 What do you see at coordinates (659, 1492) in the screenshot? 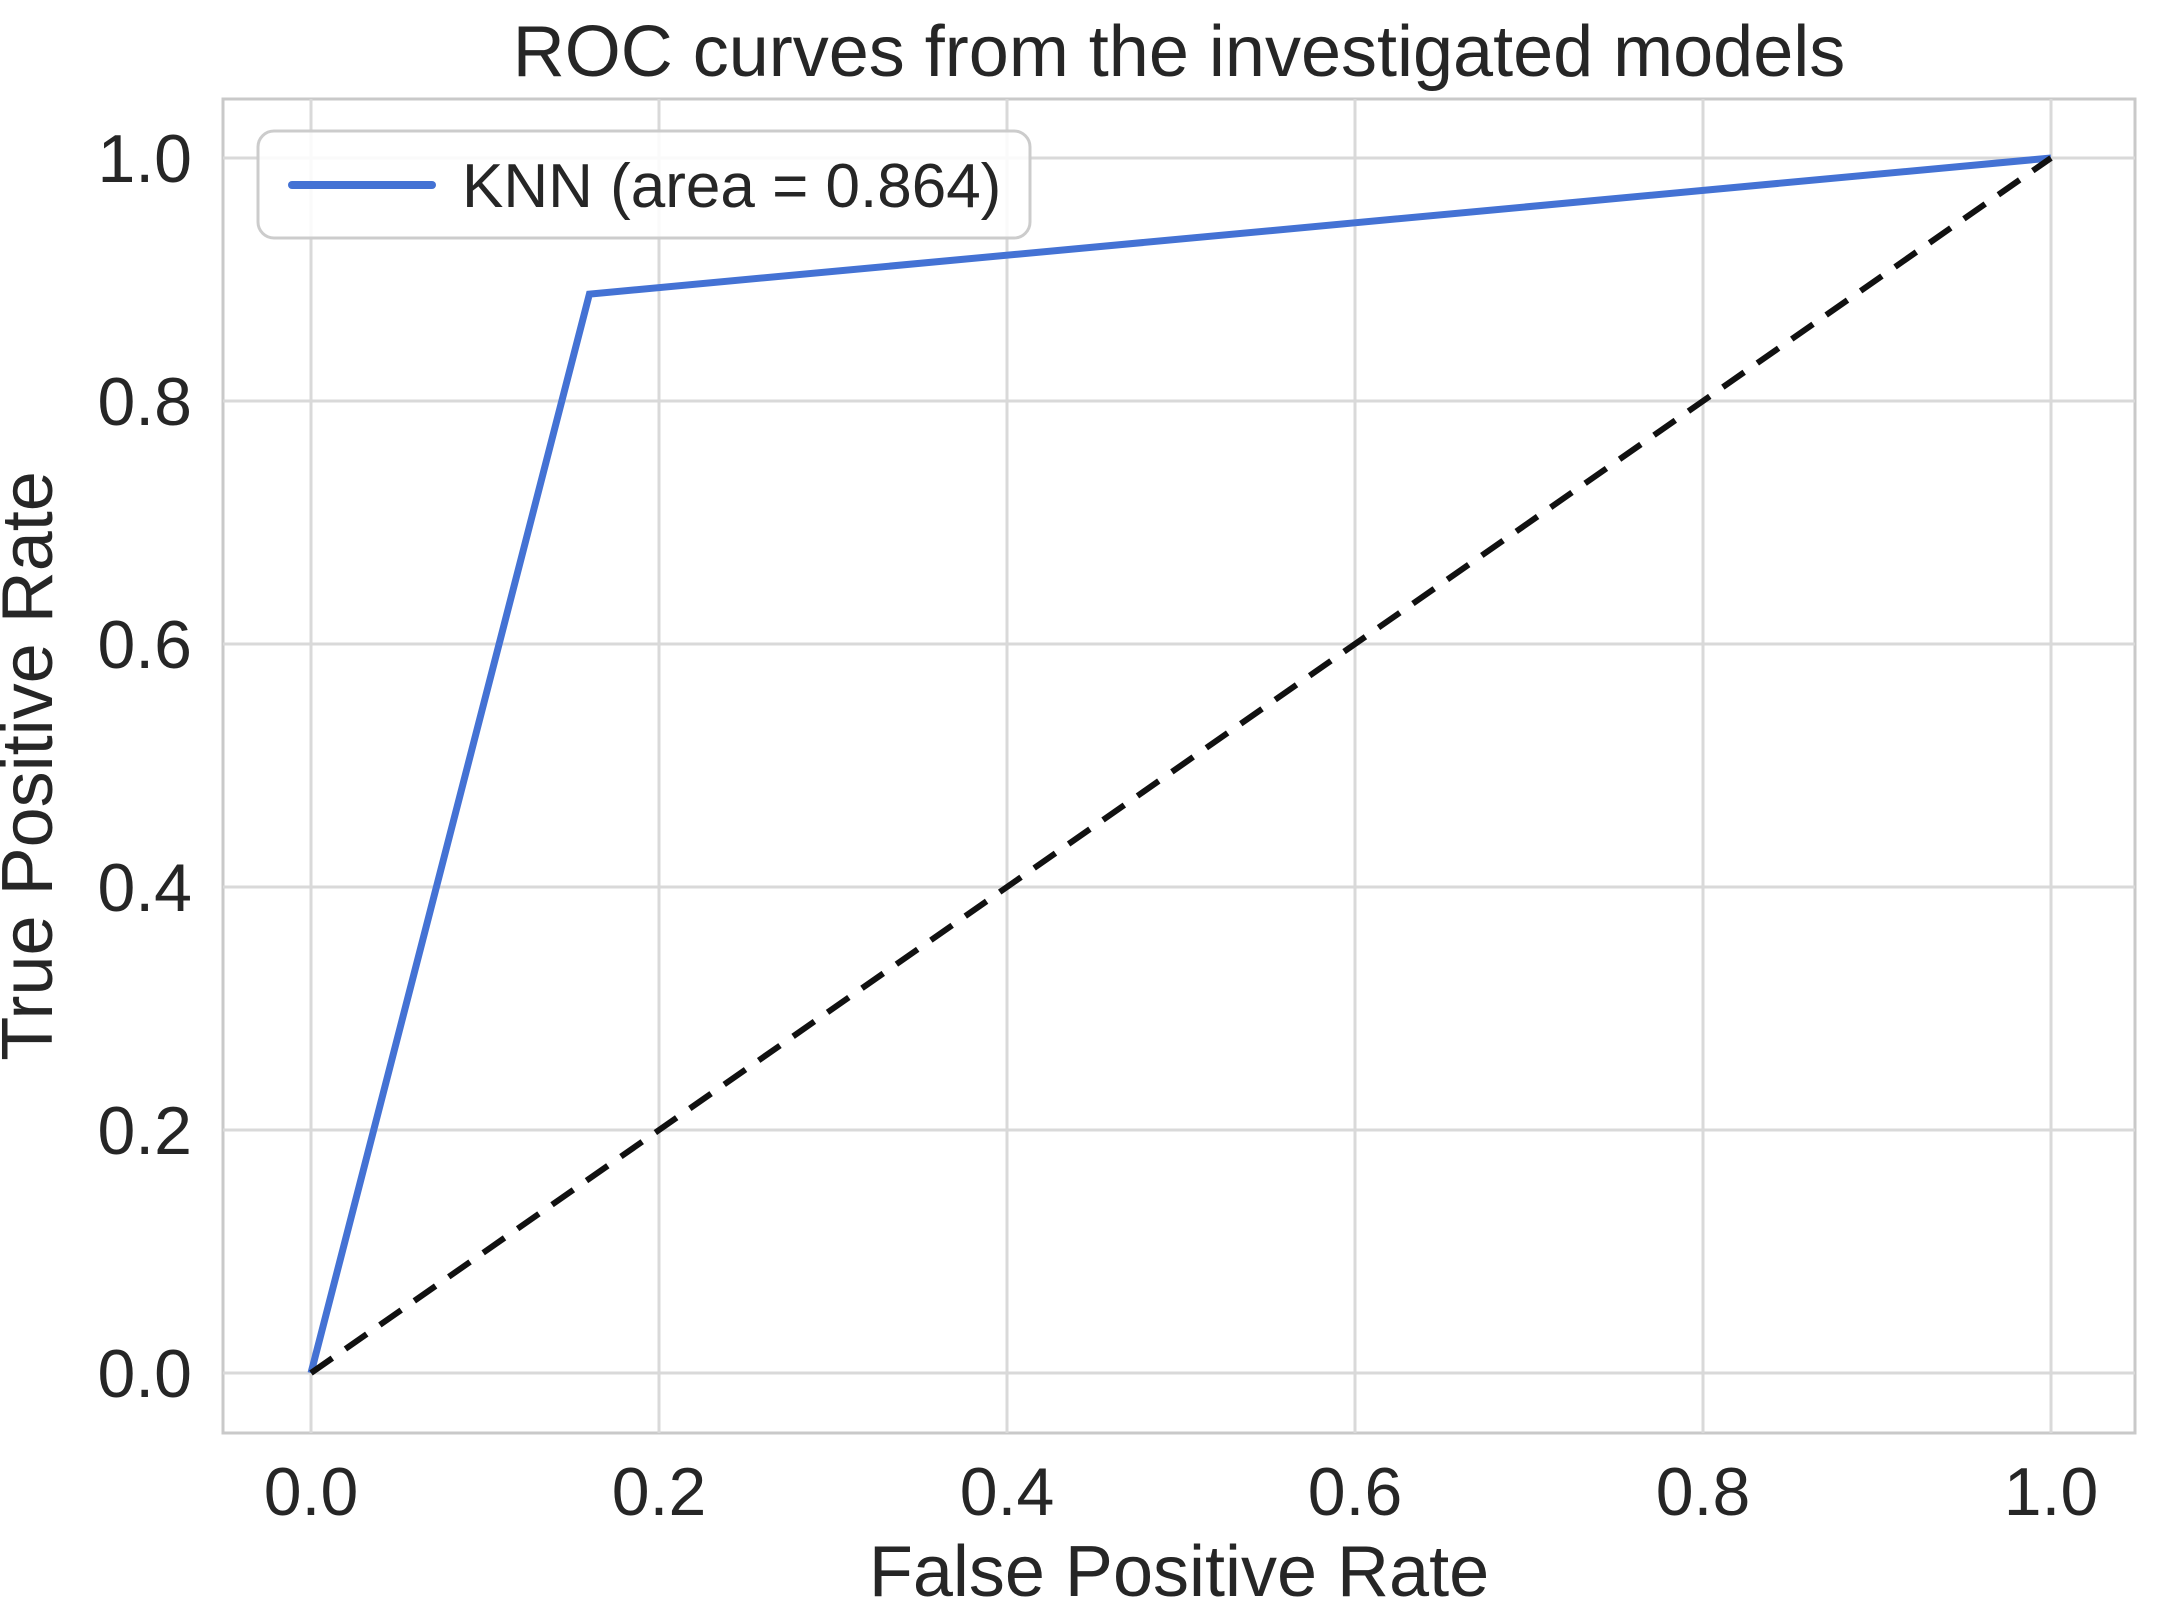
I see `x-tick-label: 0.2` at bounding box center [659, 1492].